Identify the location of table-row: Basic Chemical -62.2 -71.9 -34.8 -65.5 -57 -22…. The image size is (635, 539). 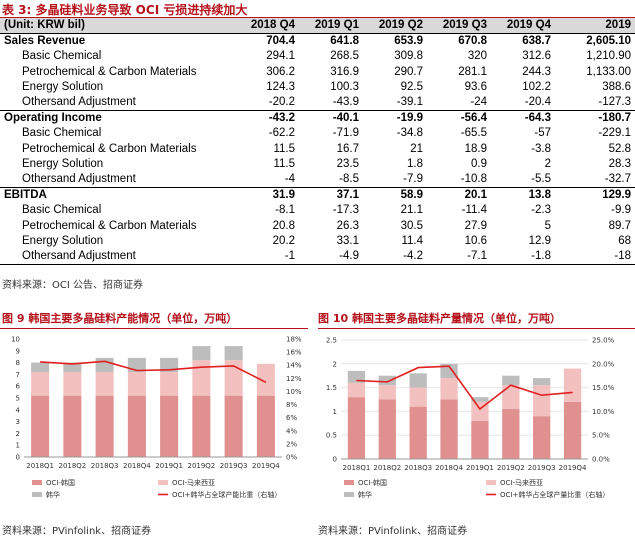
(317, 133).